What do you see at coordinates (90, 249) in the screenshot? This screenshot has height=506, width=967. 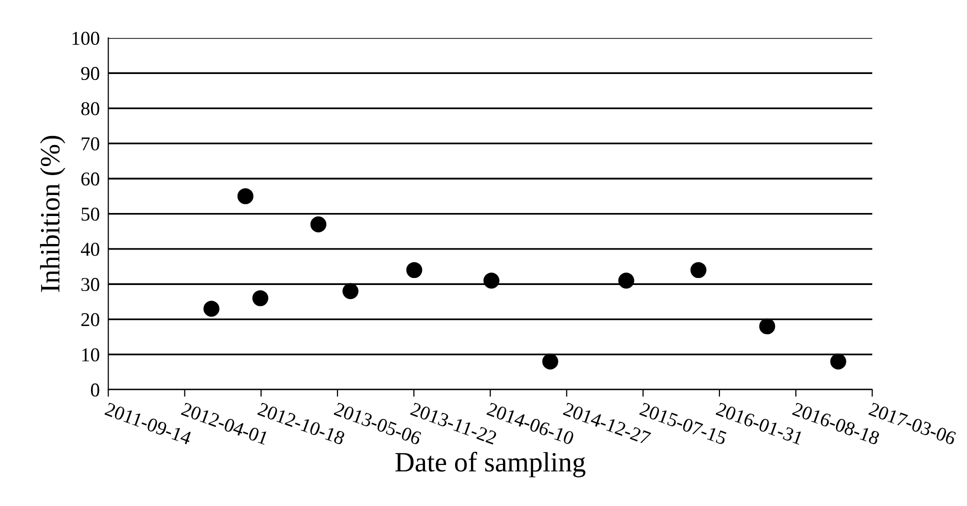 I see `y-tick-label: 40` at bounding box center [90, 249].